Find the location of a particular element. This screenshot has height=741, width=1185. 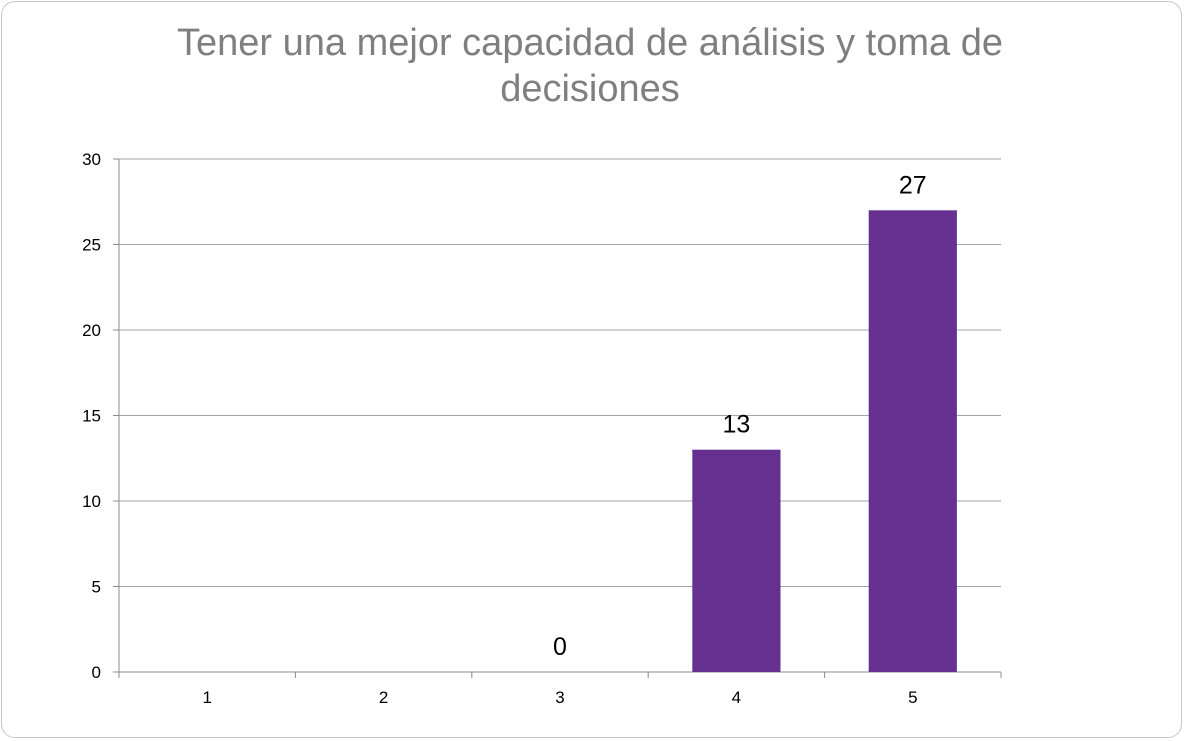

y-tick-label: 15 is located at coordinates (91, 416).